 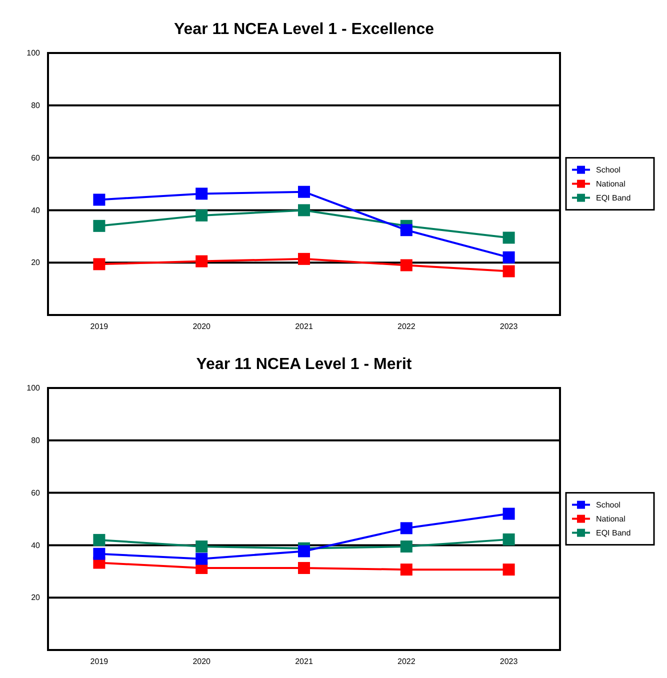 I want to click on chart-title: Year 11 NCEA Level 1 - Merit, so click(x=304, y=364).